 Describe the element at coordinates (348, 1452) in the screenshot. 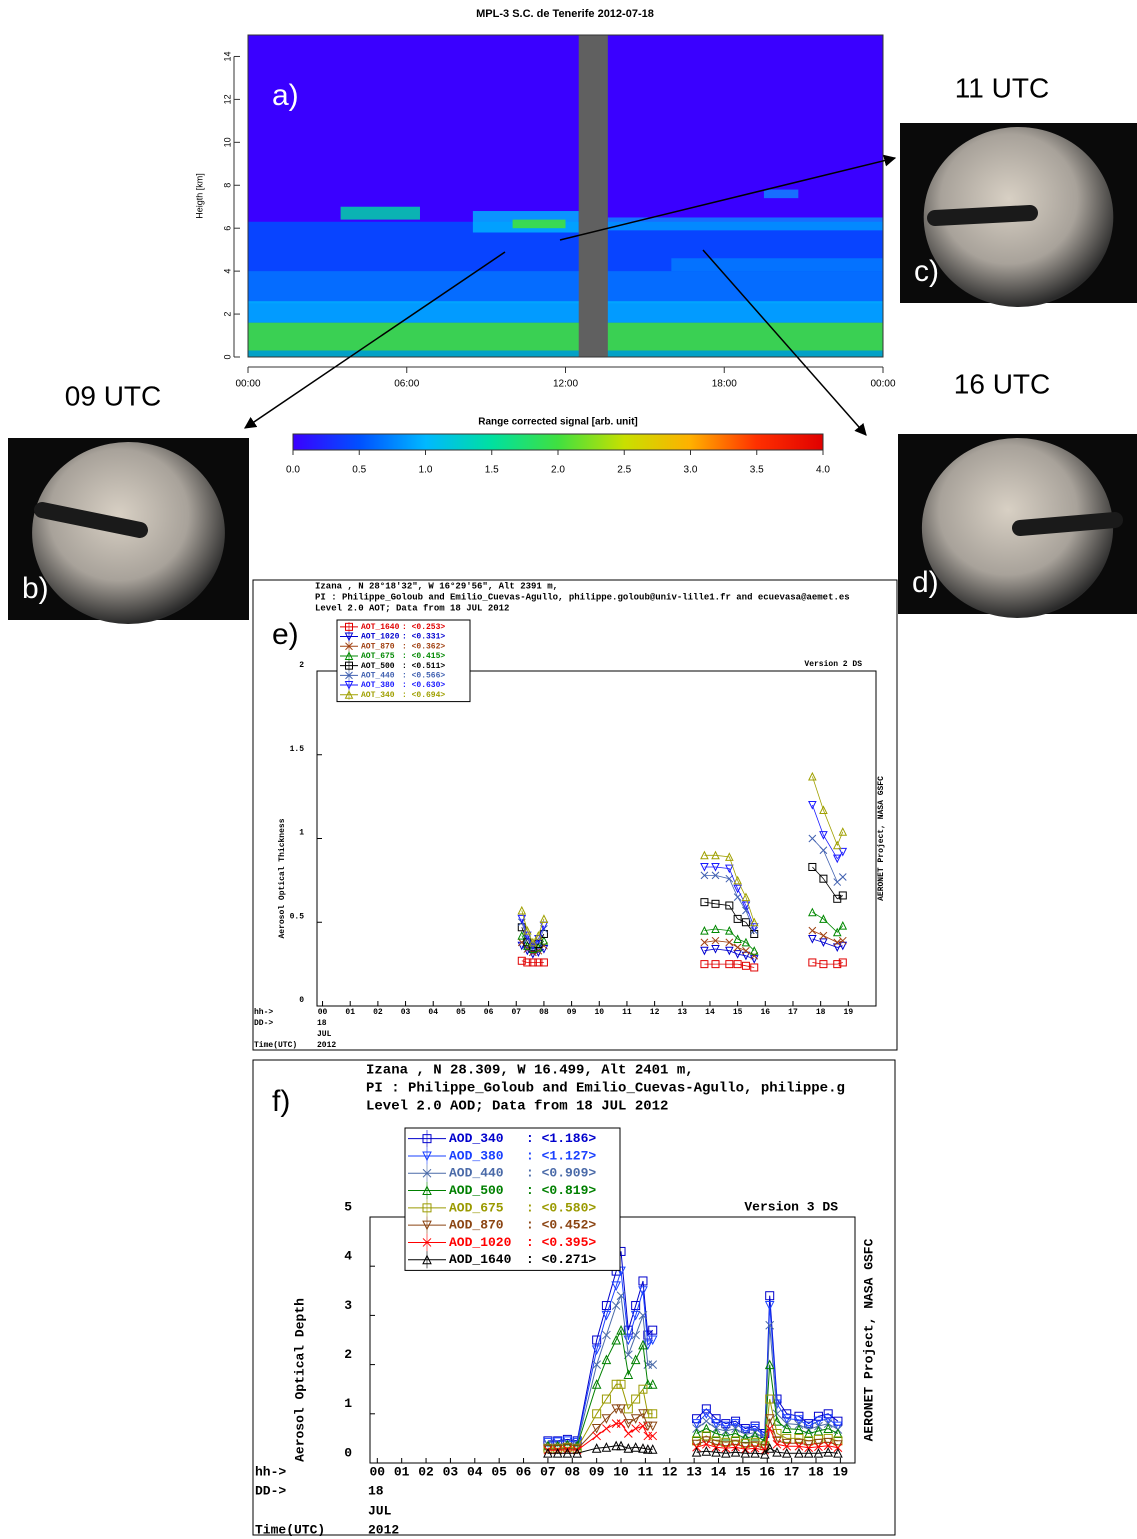

I see `y-tick-label: 0` at that location.